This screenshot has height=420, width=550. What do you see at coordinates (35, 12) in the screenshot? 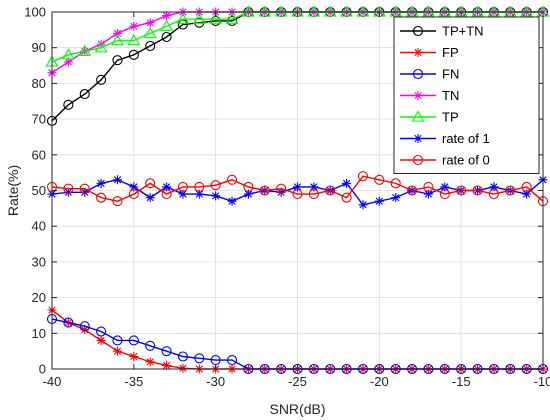
I see `y-tick-label: 100` at bounding box center [35, 12].